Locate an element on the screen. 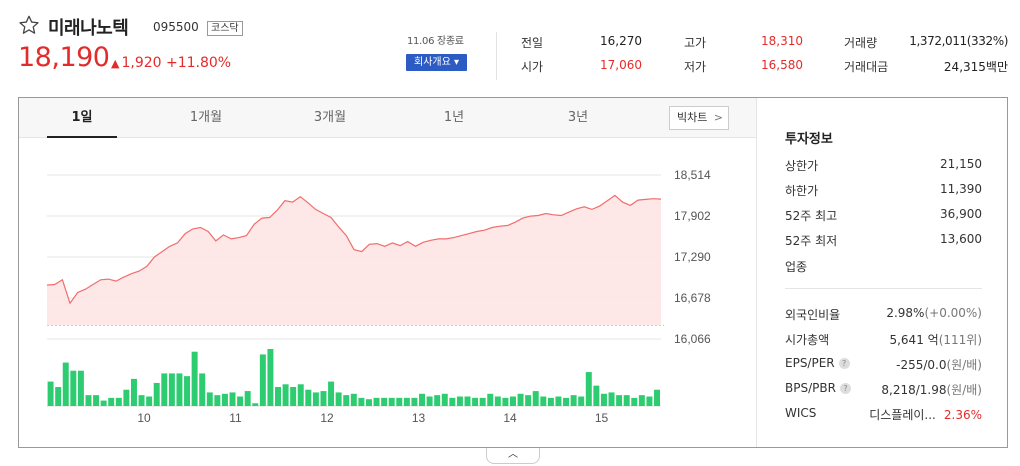  week52-low-value: 13,600 is located at coordinates (961, 239).